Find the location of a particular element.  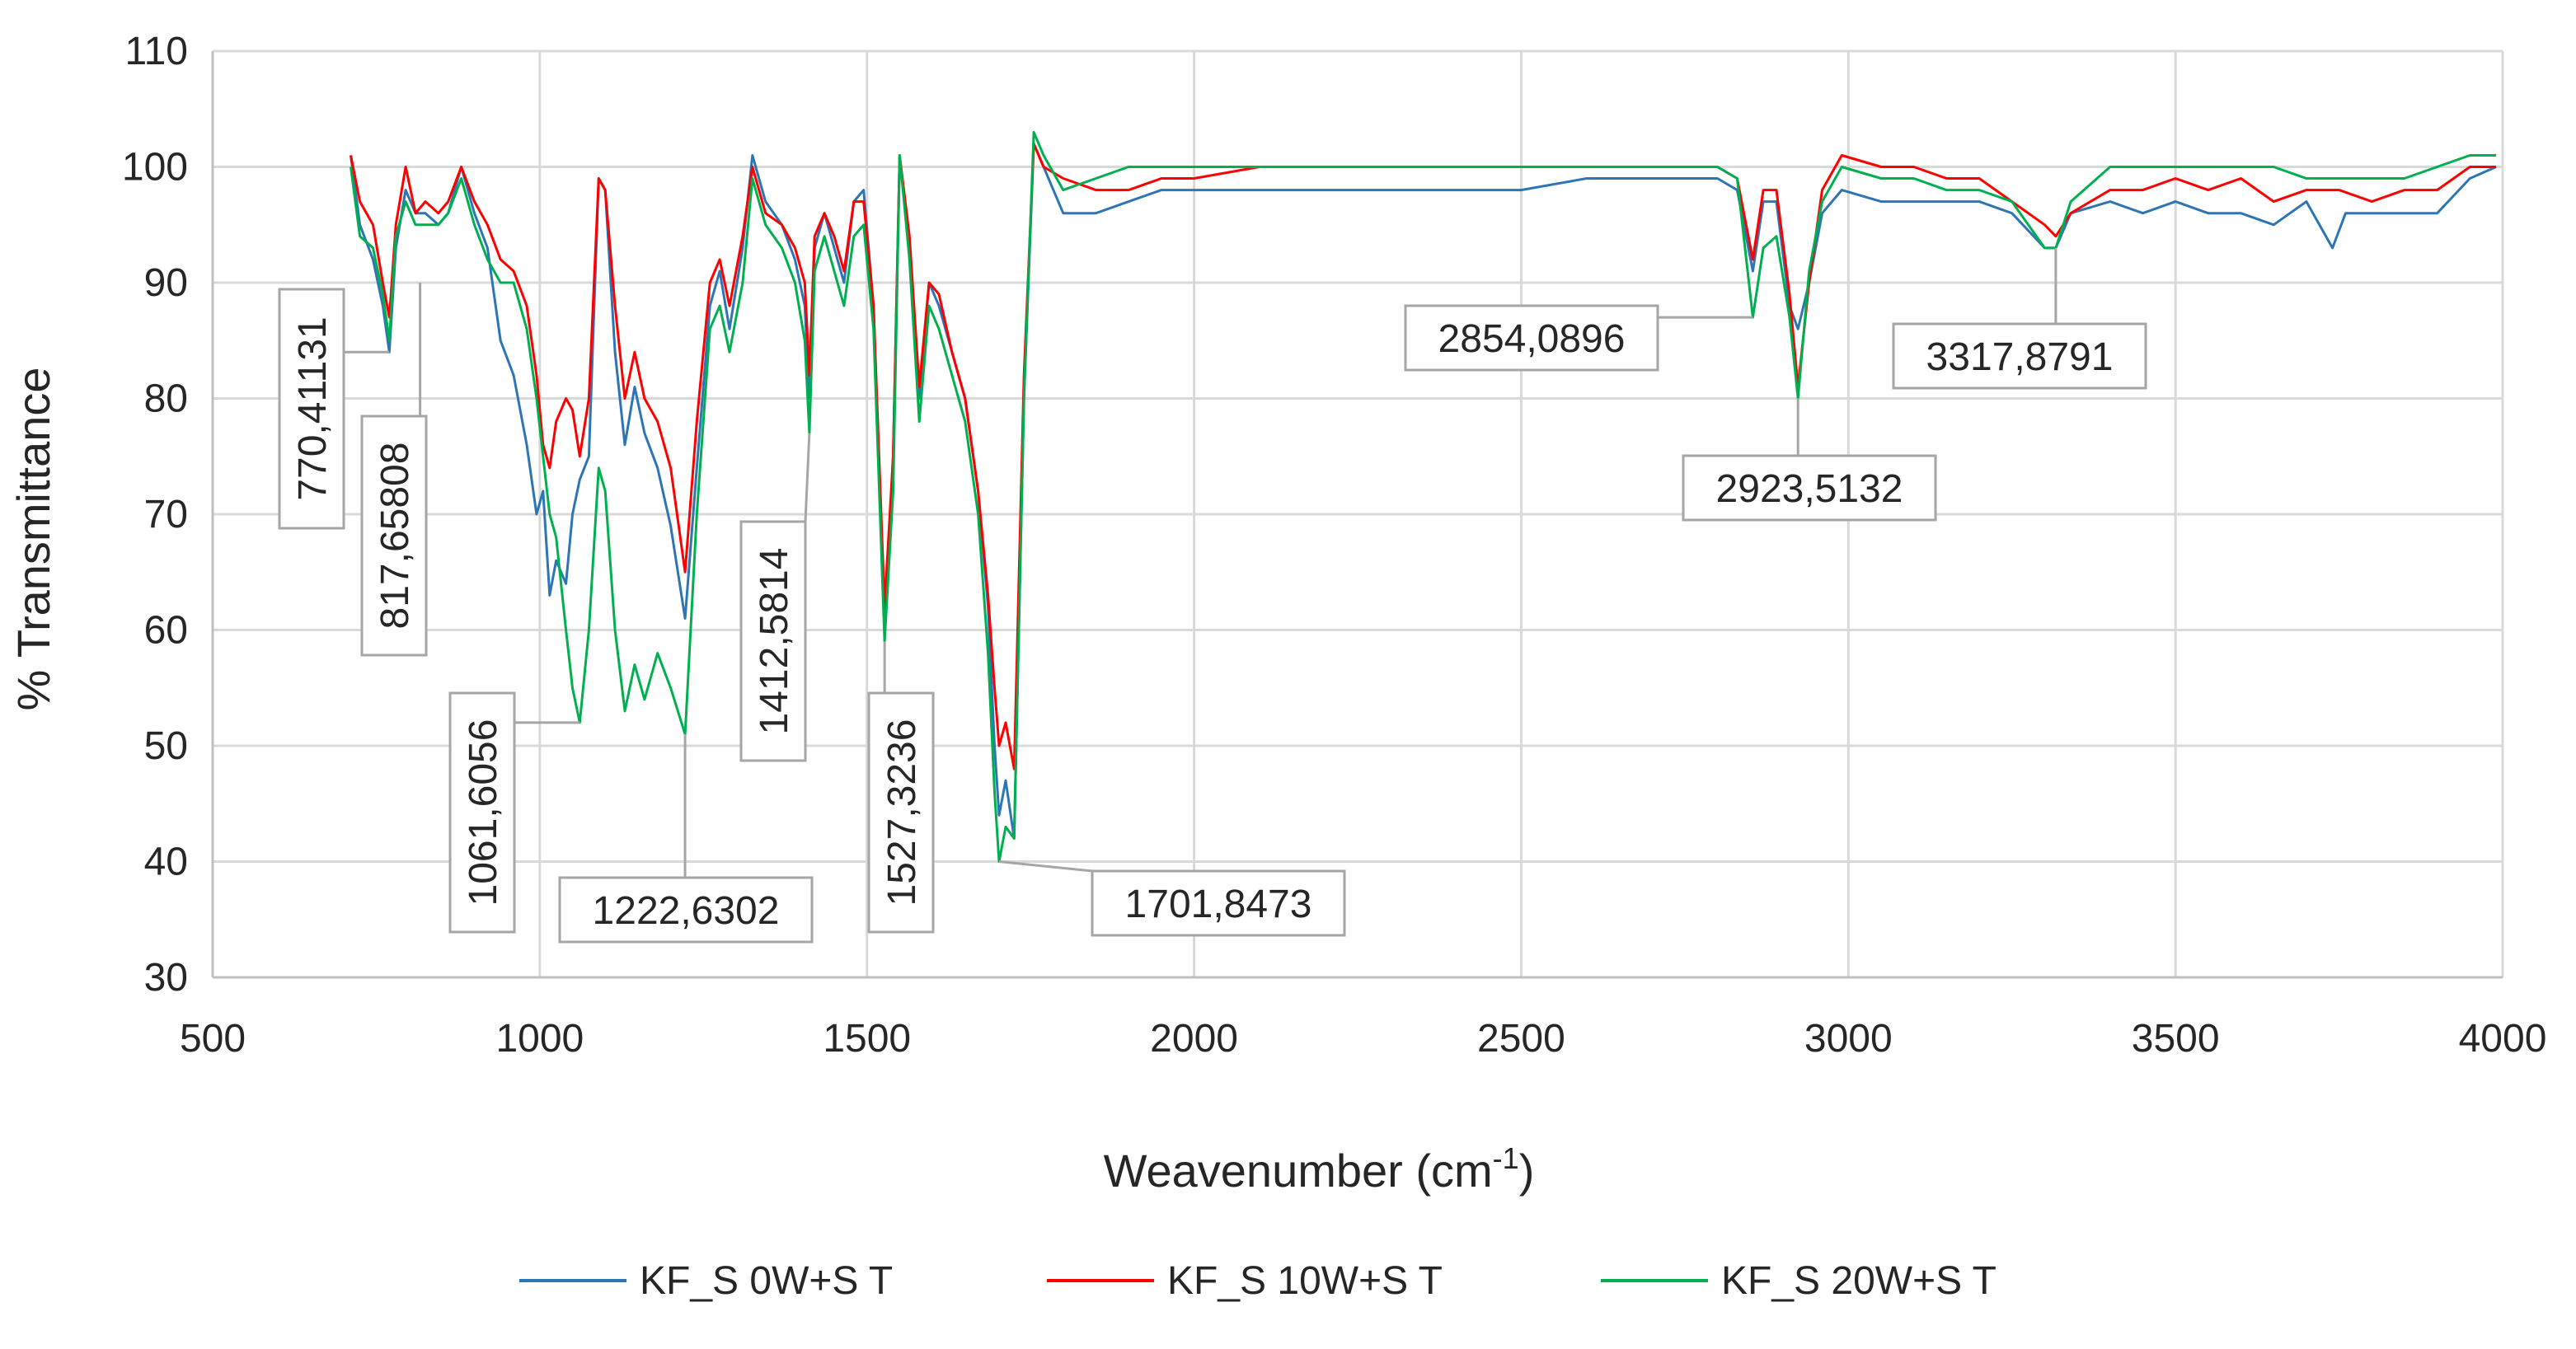

legend-label-1: KF_S 0W+S T is located at coordinates (767, 1281).